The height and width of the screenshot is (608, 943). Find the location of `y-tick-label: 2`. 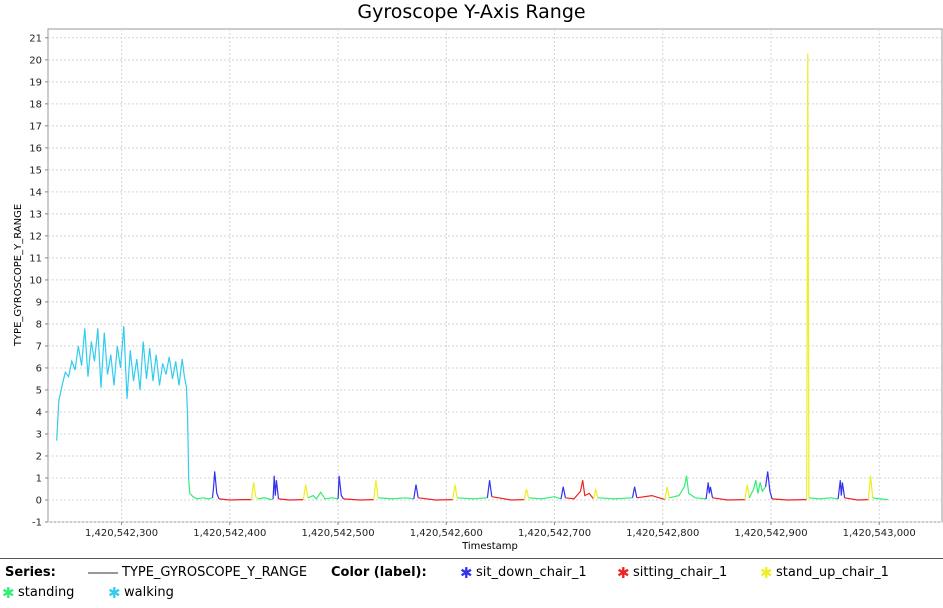

y-tick-label: 2 is located at coordinates (39, 456).